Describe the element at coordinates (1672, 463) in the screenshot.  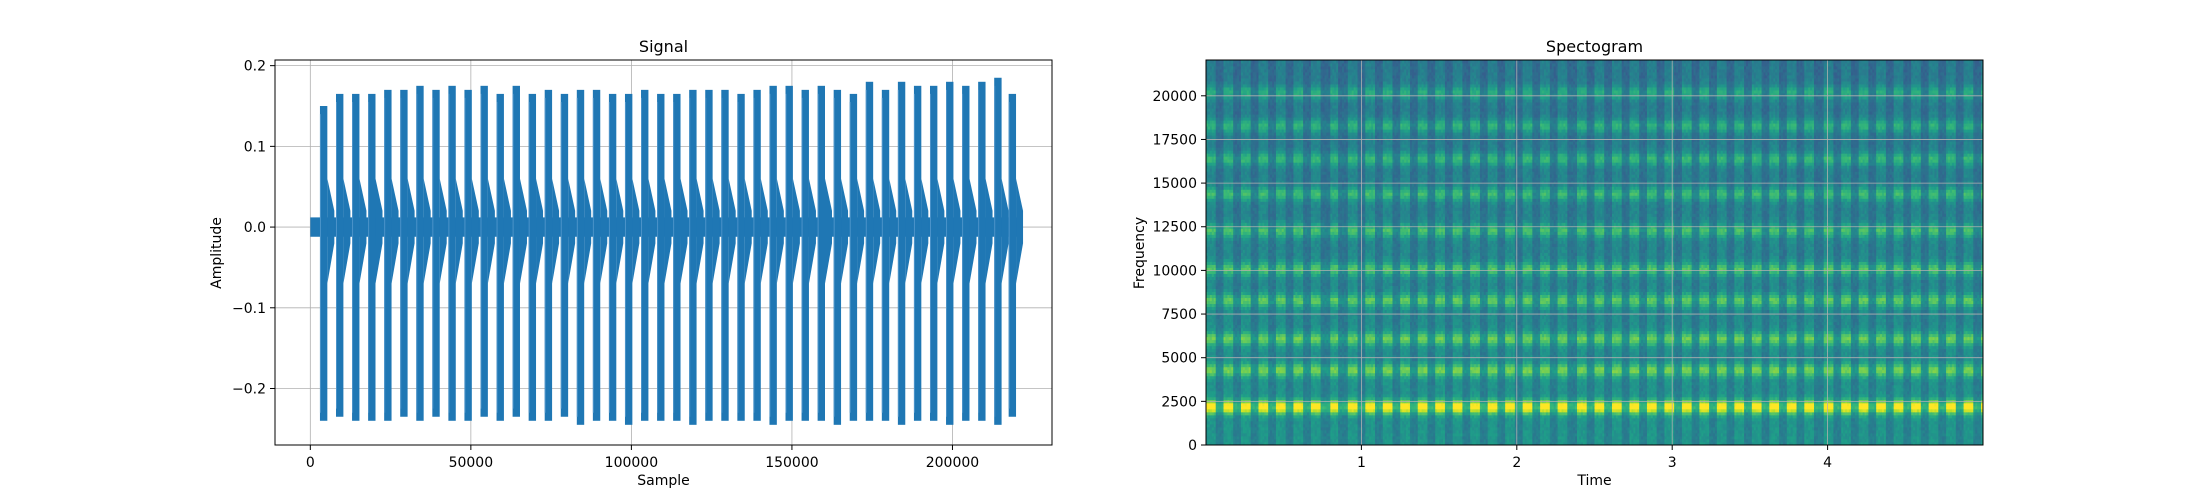
I see `spectrogram-x-tick-label: 3` at that location.